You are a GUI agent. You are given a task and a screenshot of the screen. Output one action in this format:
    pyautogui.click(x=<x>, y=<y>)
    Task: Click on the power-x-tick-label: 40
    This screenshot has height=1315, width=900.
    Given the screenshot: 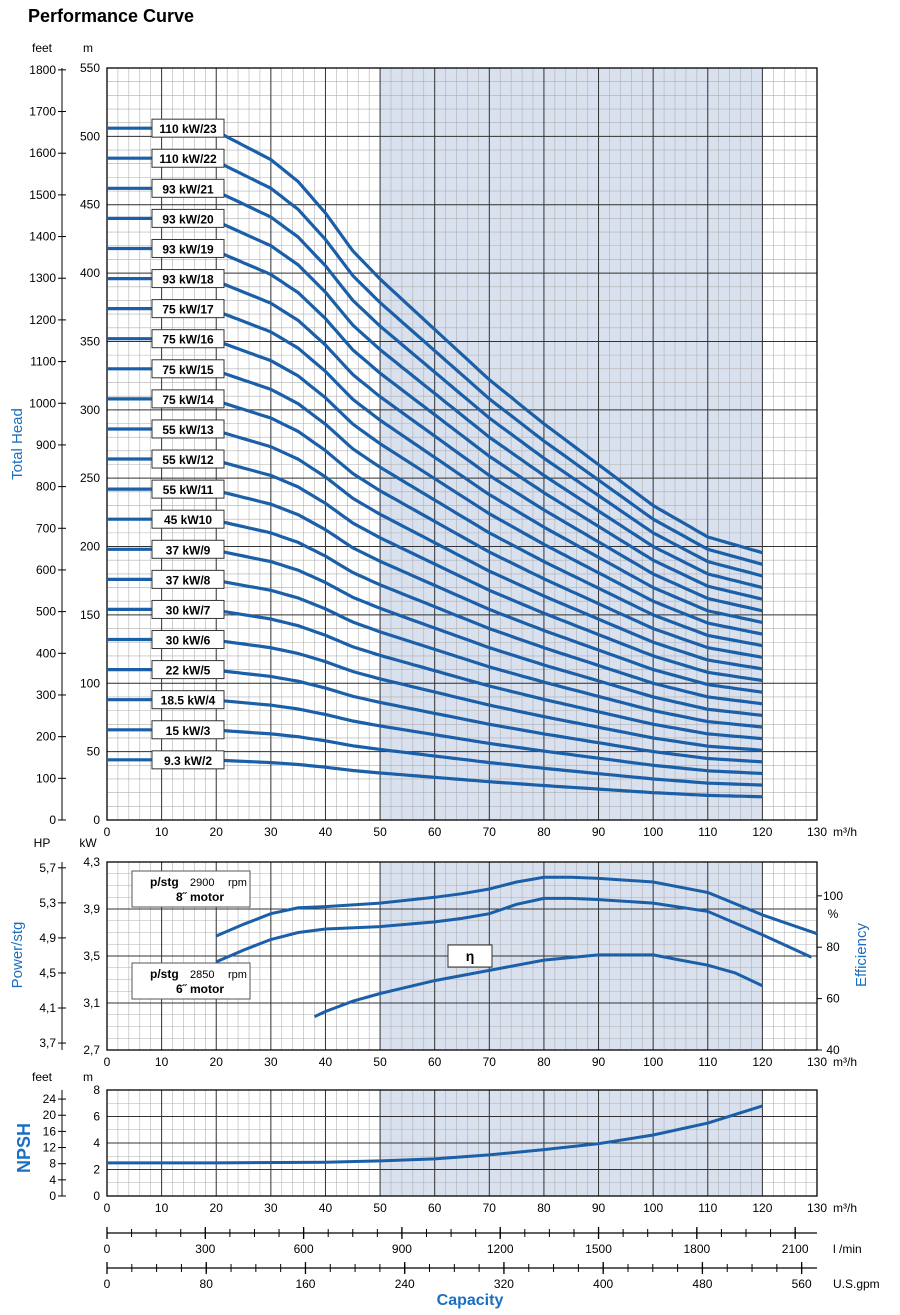 What is the action you would take?
    pyautogui.click(x=326, y=1062)
    